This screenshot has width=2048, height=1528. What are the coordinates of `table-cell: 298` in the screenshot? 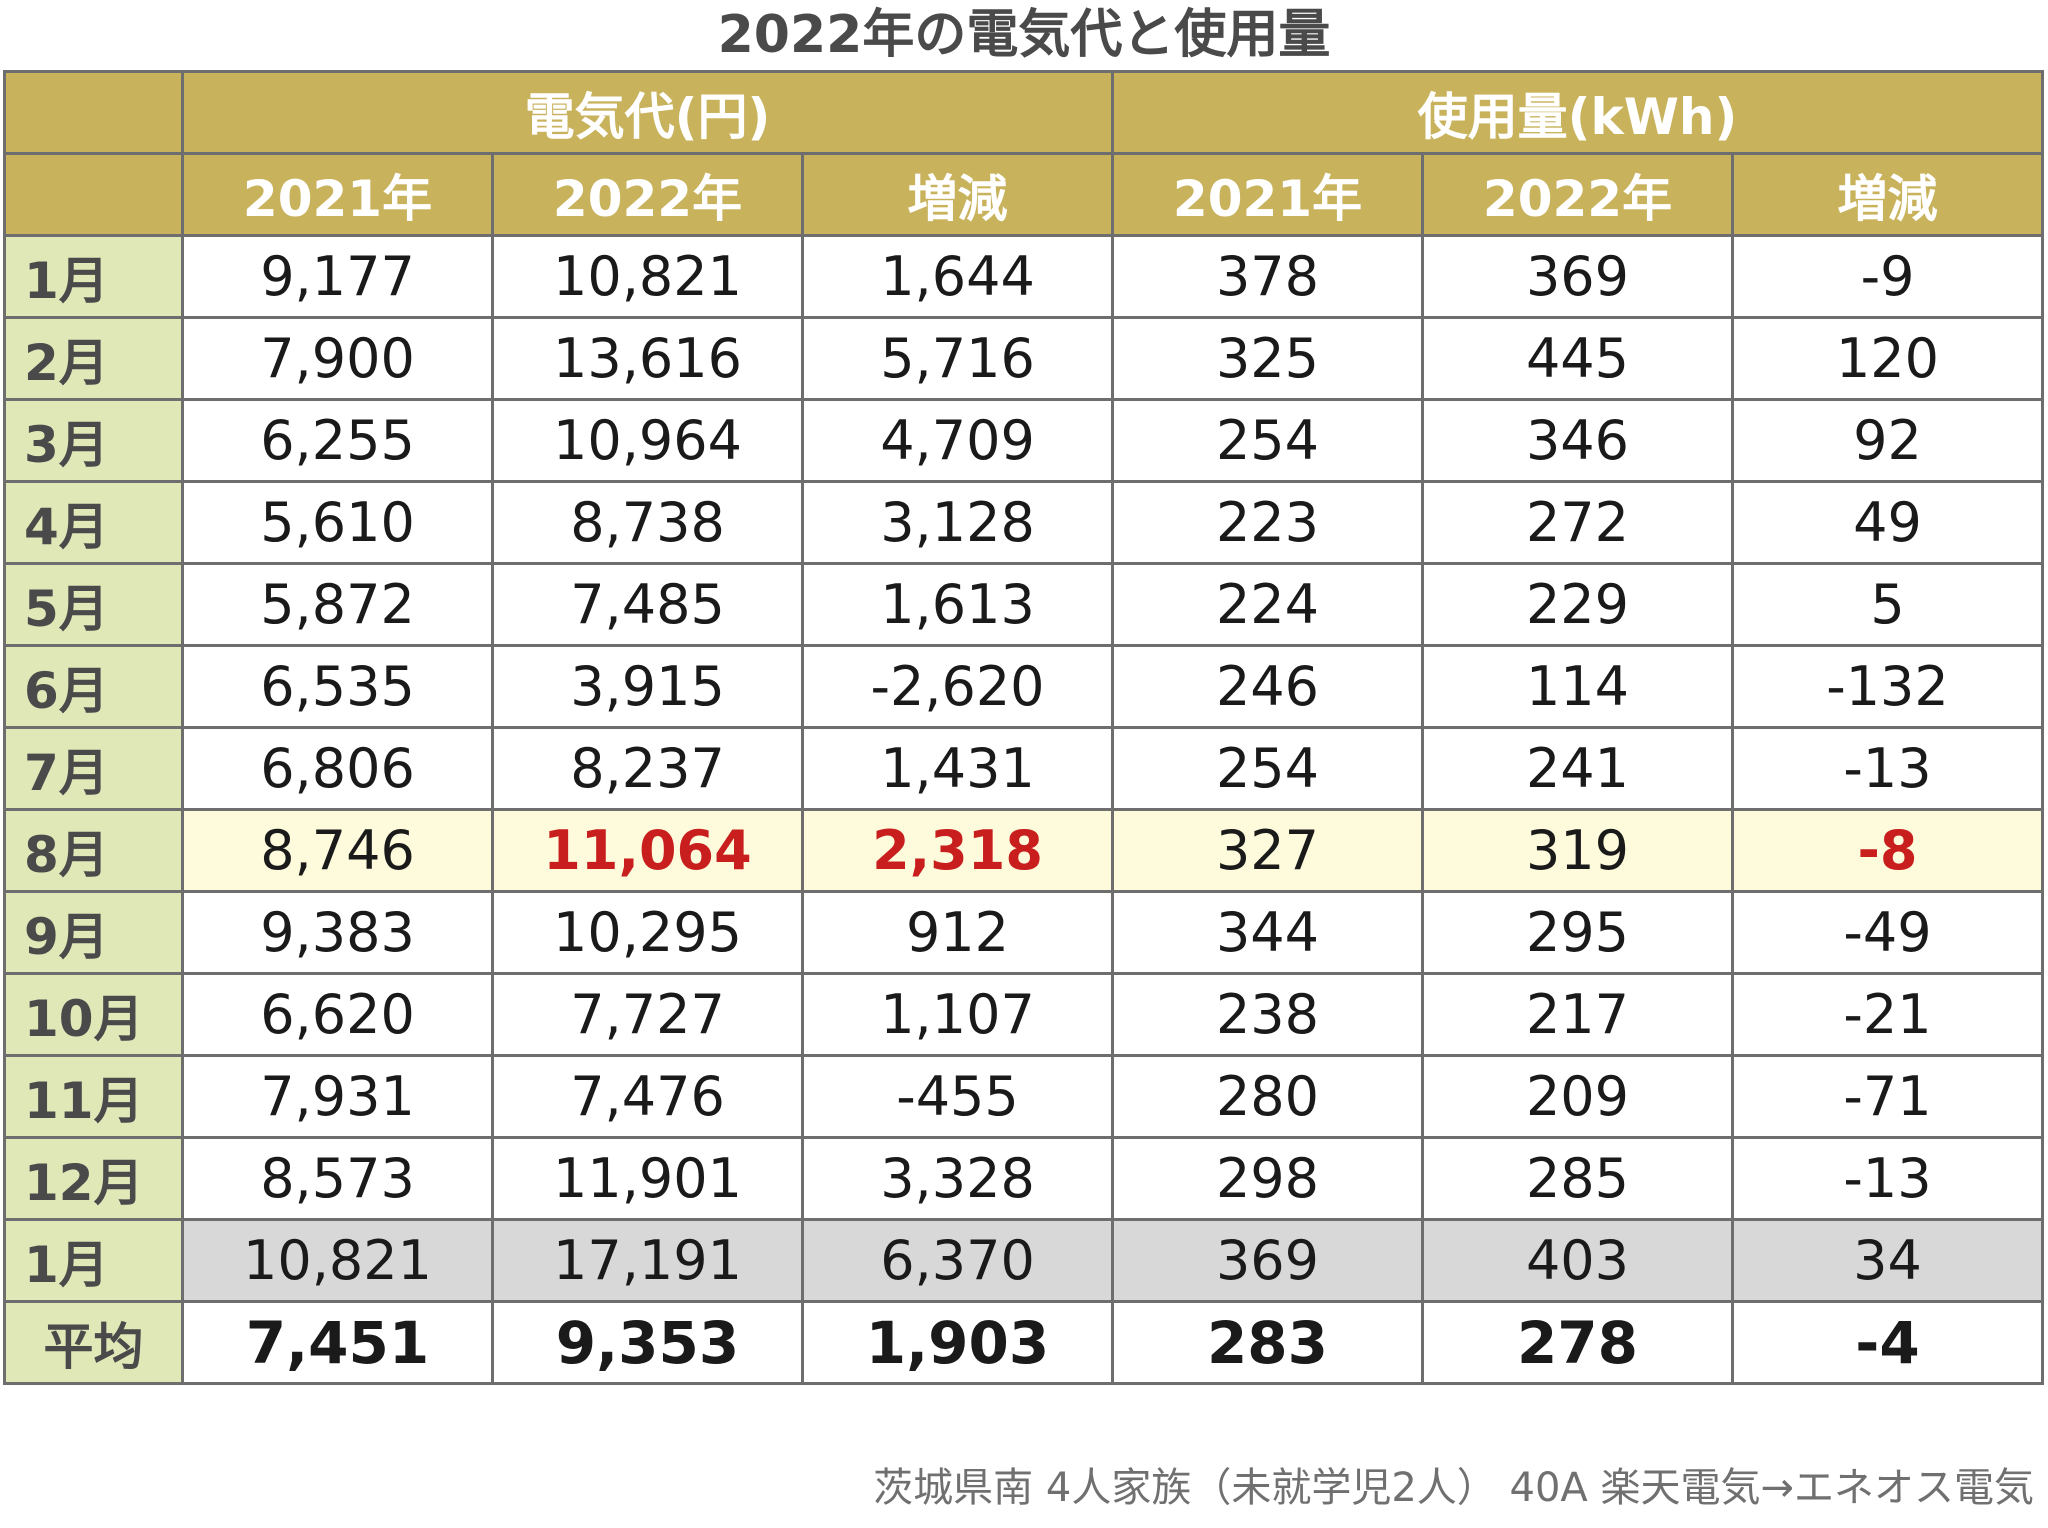 It's located at (1267, 1178).